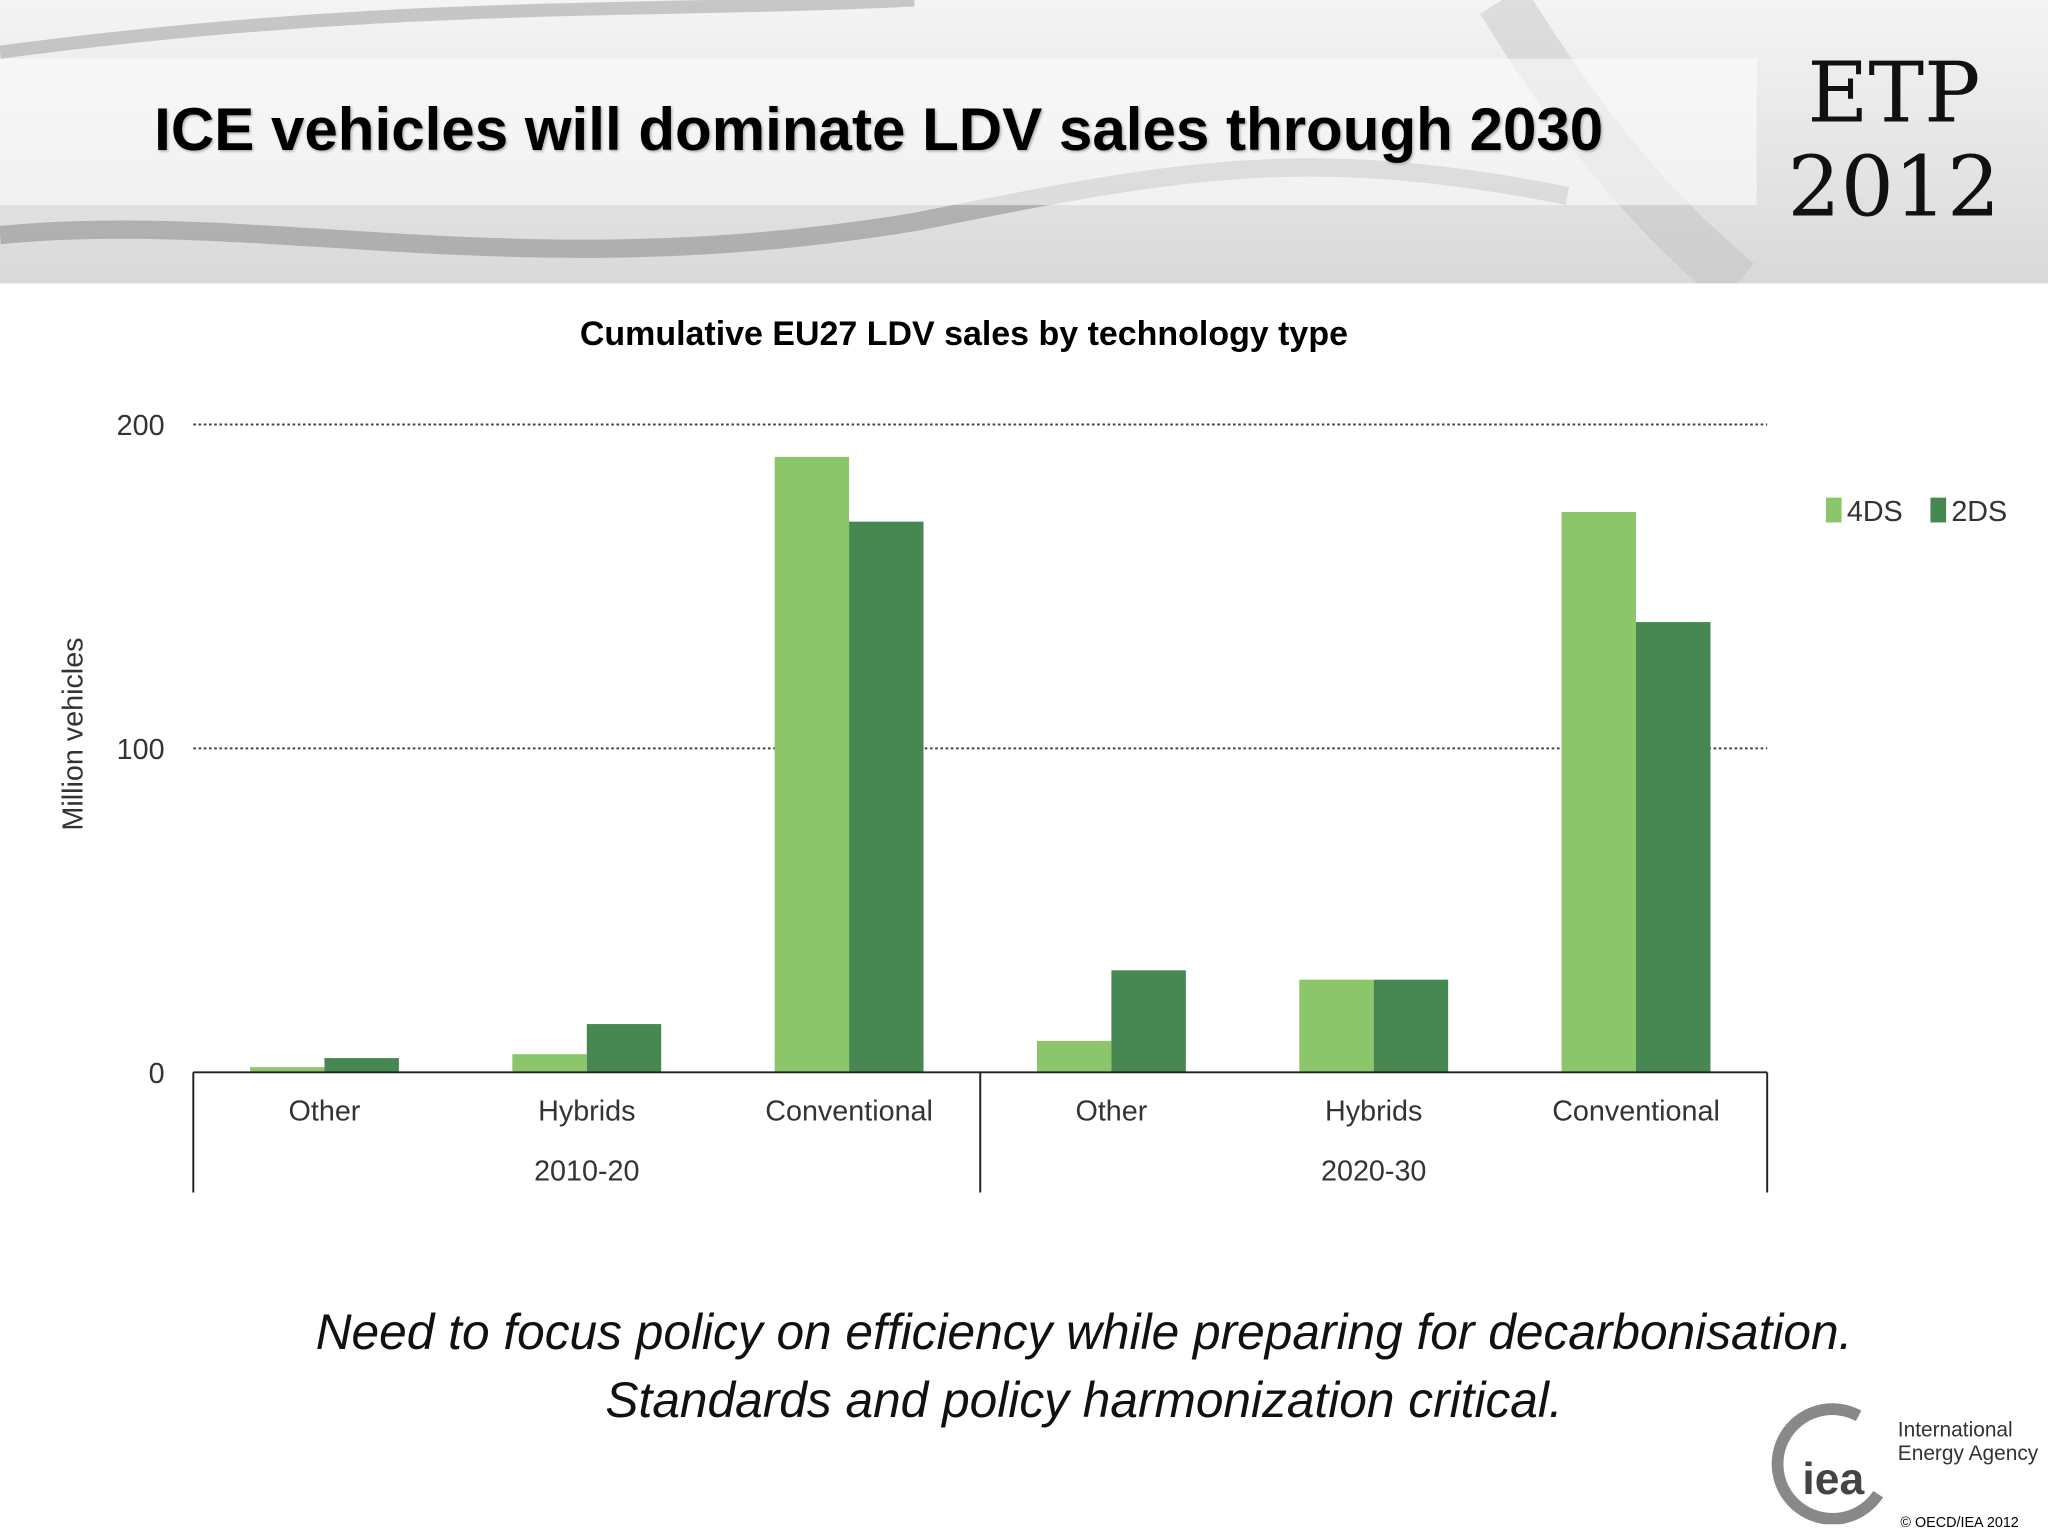 The width and height of the screenshot is (2048, 1536). Describe the element at coordinates (1955, 1430) in the screenshot. I see `logo-text-line1: International` at that location.